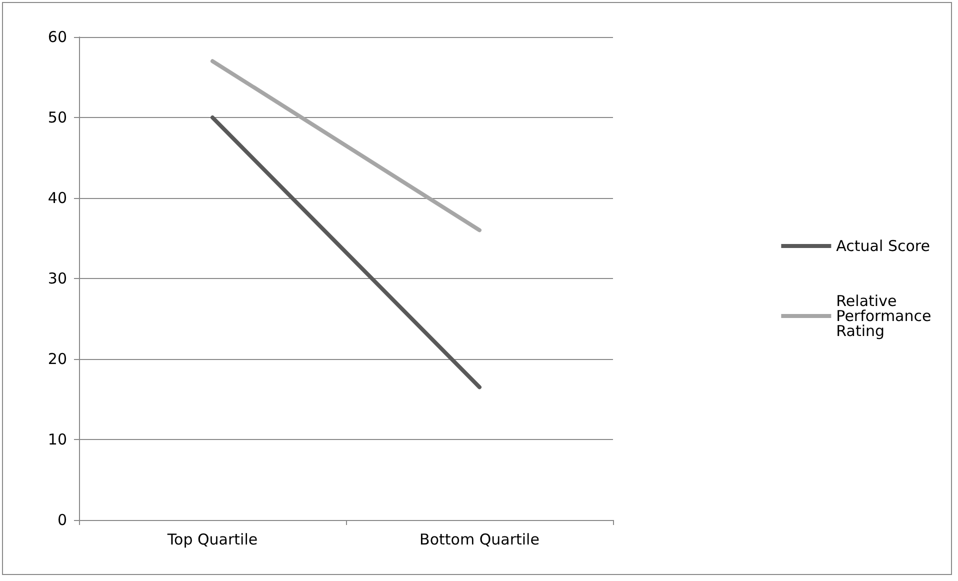 Image resolution: width=958 pixels, height=581 pixels. Describe the element at coordinates (480, 539) in the screenshot. I see `x-tick-label: Bottom Quartile` at that location.